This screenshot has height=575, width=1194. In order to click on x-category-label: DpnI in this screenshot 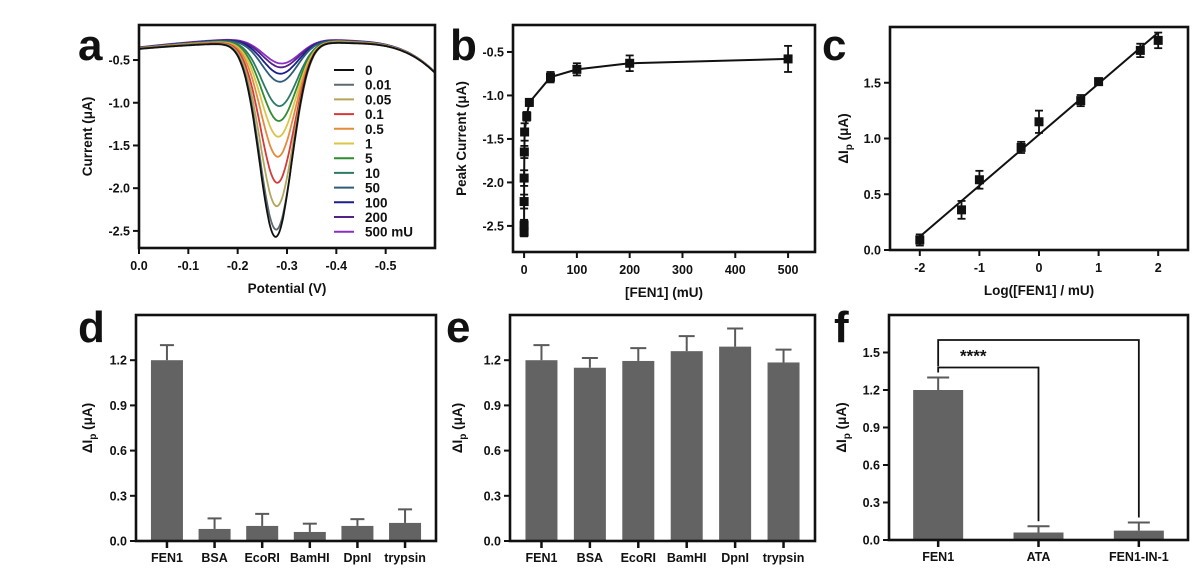, I will do `click(735, 558)`.